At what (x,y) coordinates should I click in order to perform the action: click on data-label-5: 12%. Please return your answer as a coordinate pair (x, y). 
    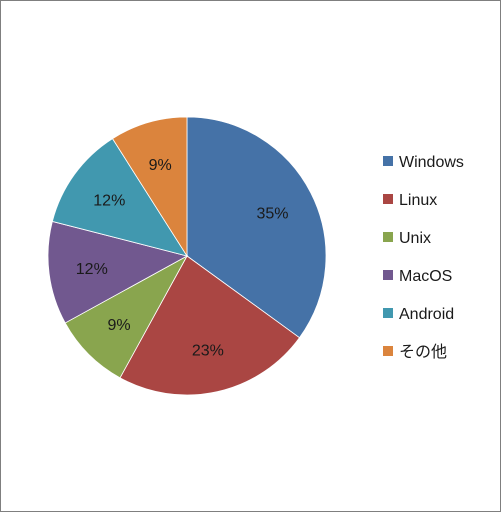
    Looking at the image, I should click on (109, 201).